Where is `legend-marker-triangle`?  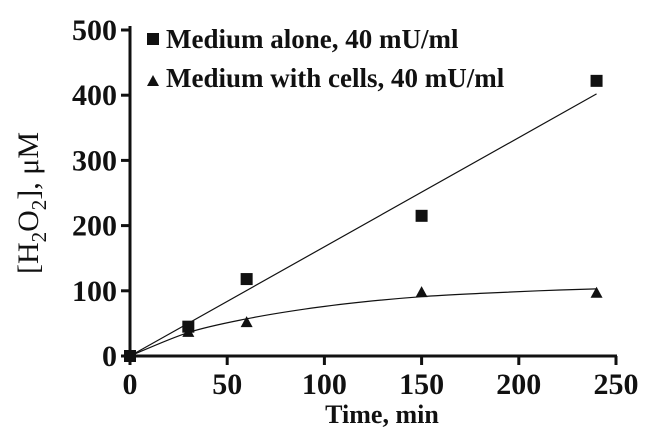 legend-marker-triangle is located at coordinates (153, 80).